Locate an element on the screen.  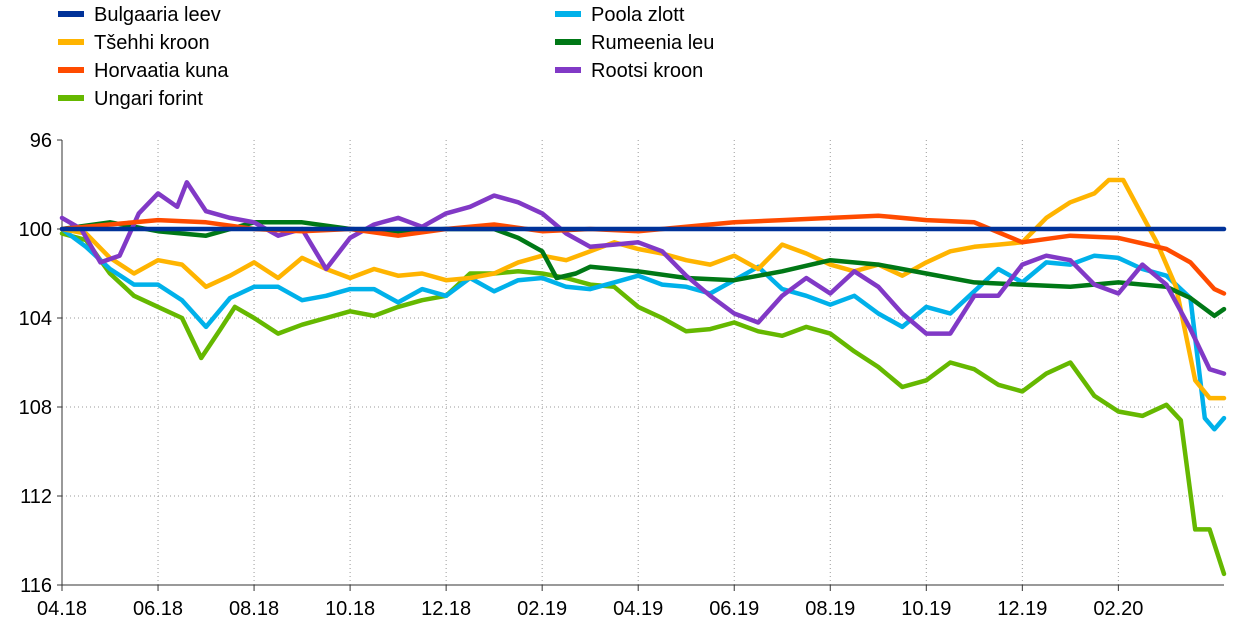
y-tick-label: 116 is located at coordinates (36, 586).